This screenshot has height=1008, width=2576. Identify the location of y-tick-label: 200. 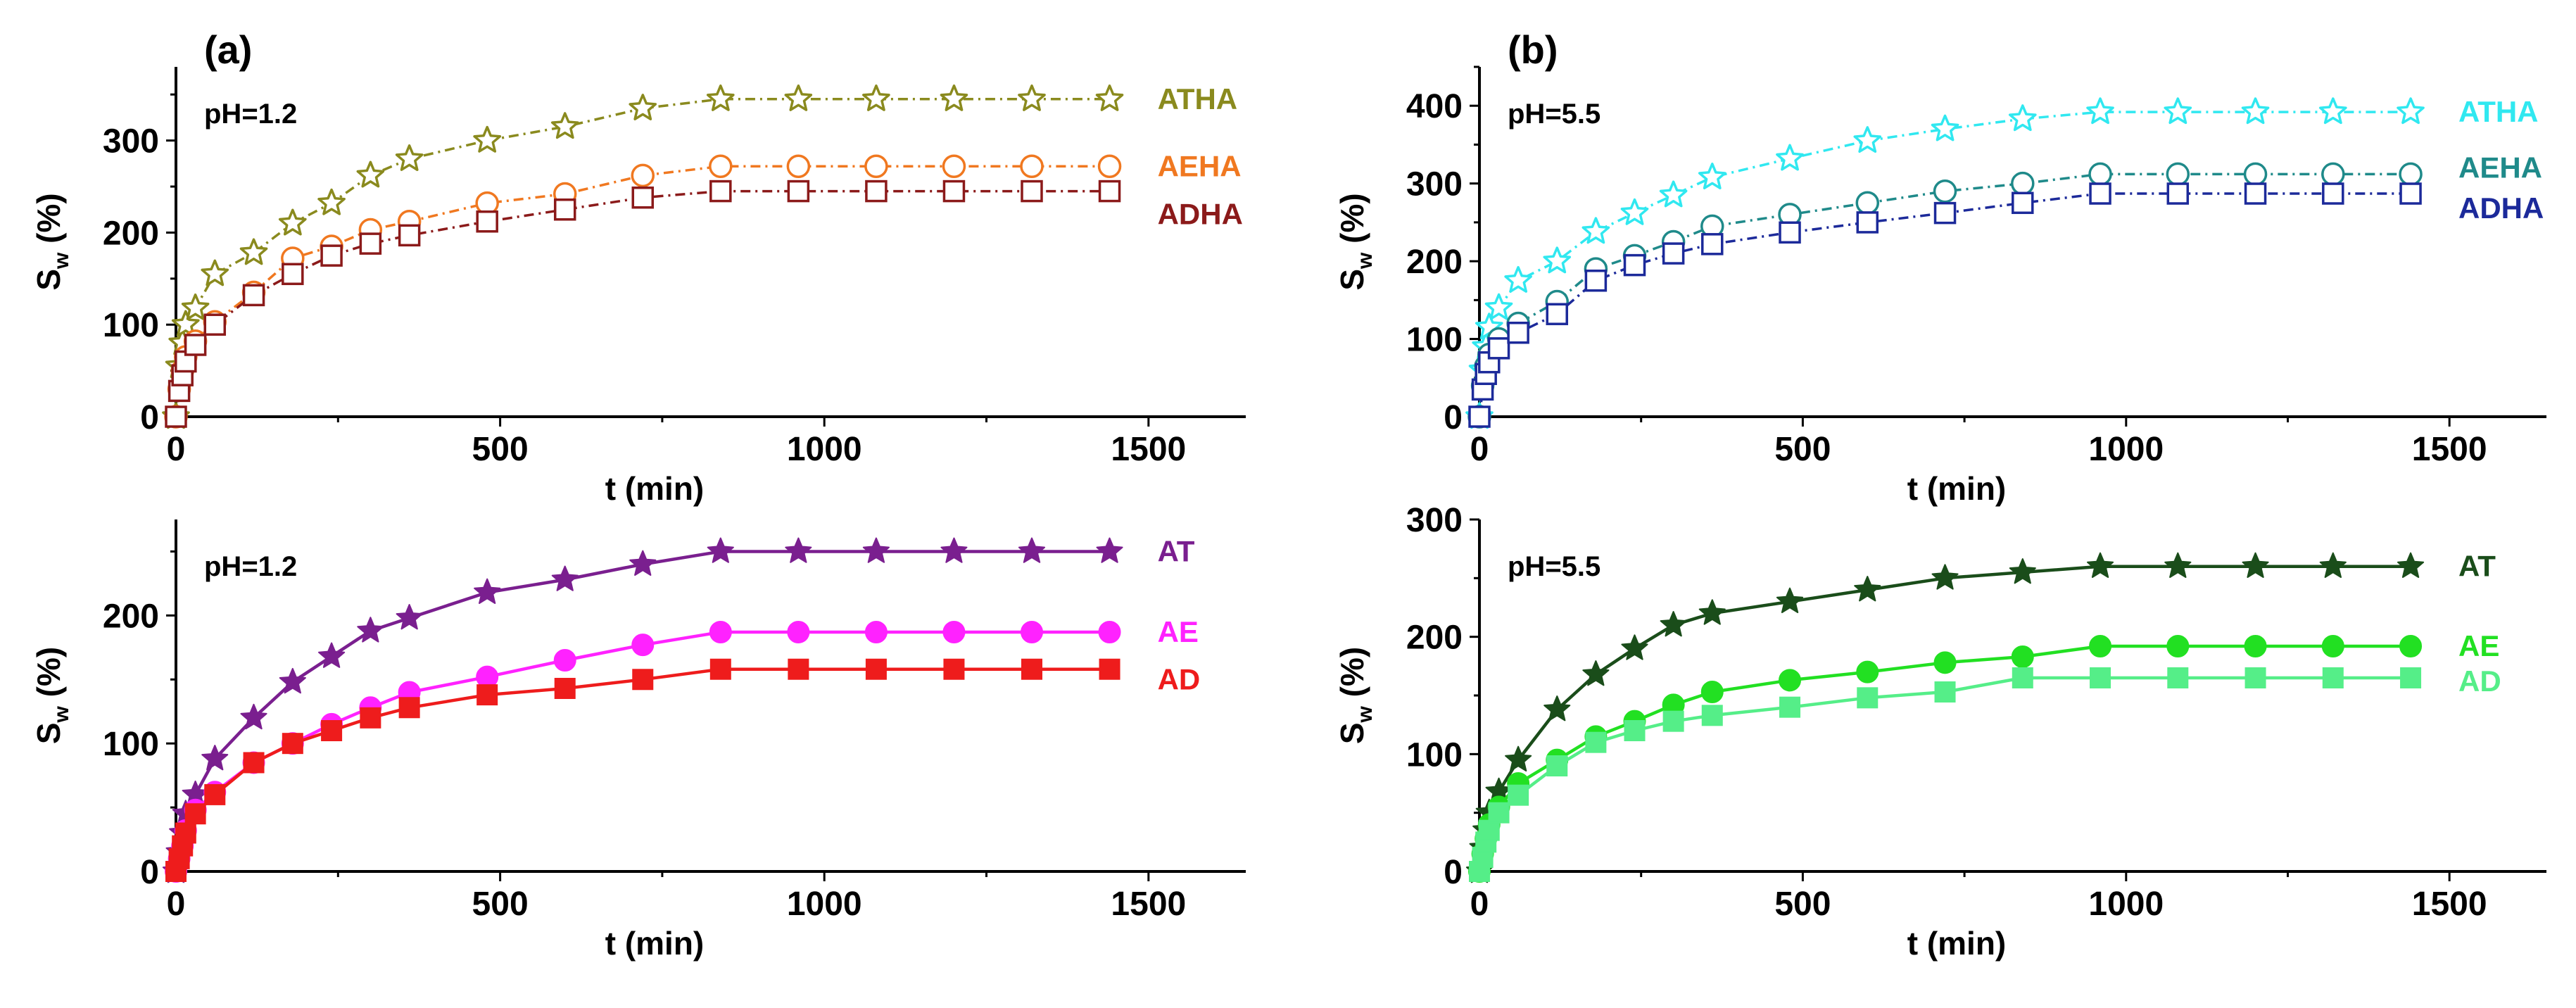
(1434, 638).